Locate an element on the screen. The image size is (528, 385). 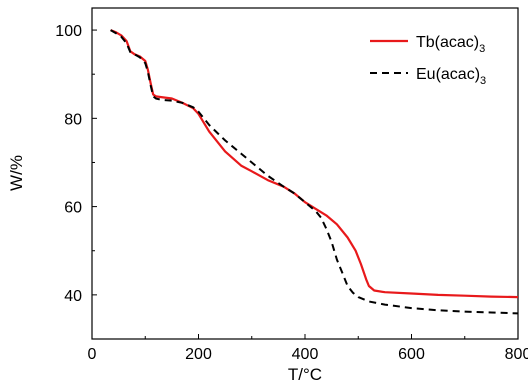
x-tick-label: 800 is located at coordinates (516, 354).